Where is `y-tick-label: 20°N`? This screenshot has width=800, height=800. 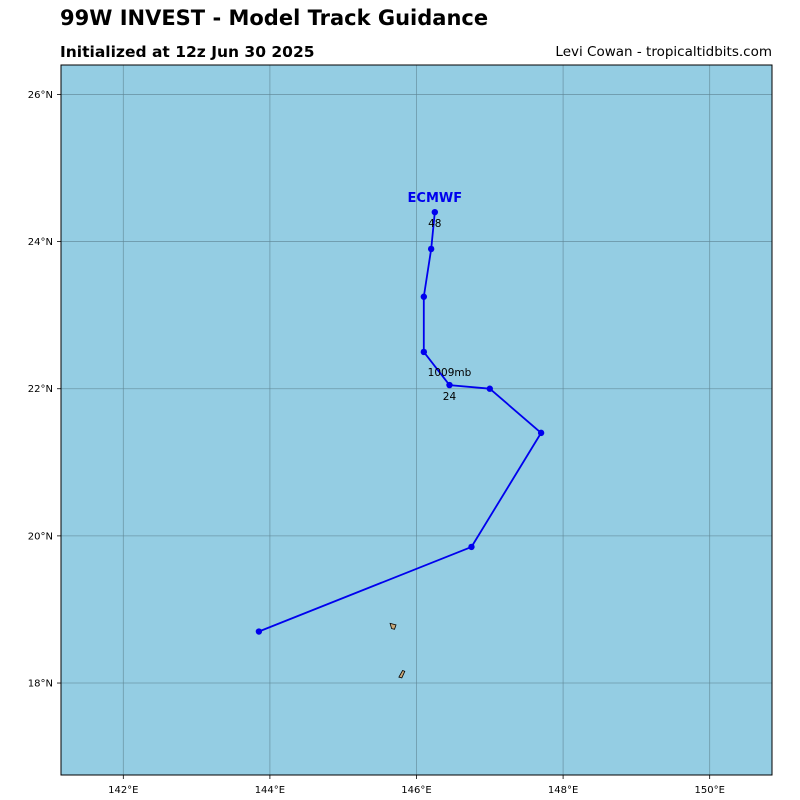
y-tick-label: 20°N is located at coordinates (40, 536).